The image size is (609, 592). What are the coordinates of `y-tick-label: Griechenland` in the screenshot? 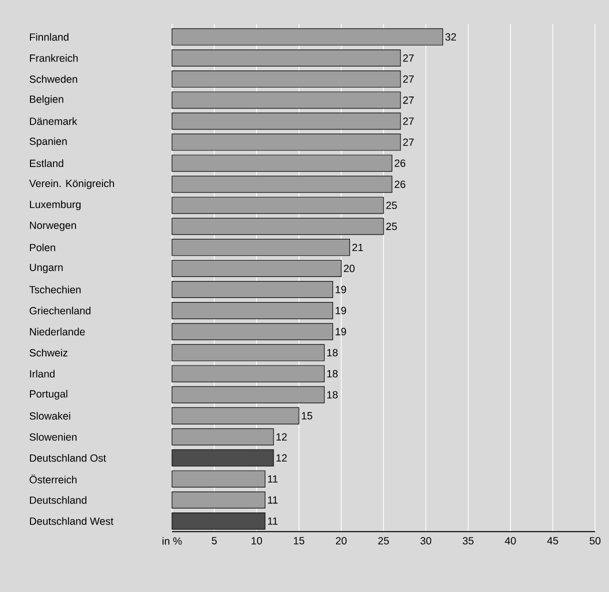 It's located at (60, 310).